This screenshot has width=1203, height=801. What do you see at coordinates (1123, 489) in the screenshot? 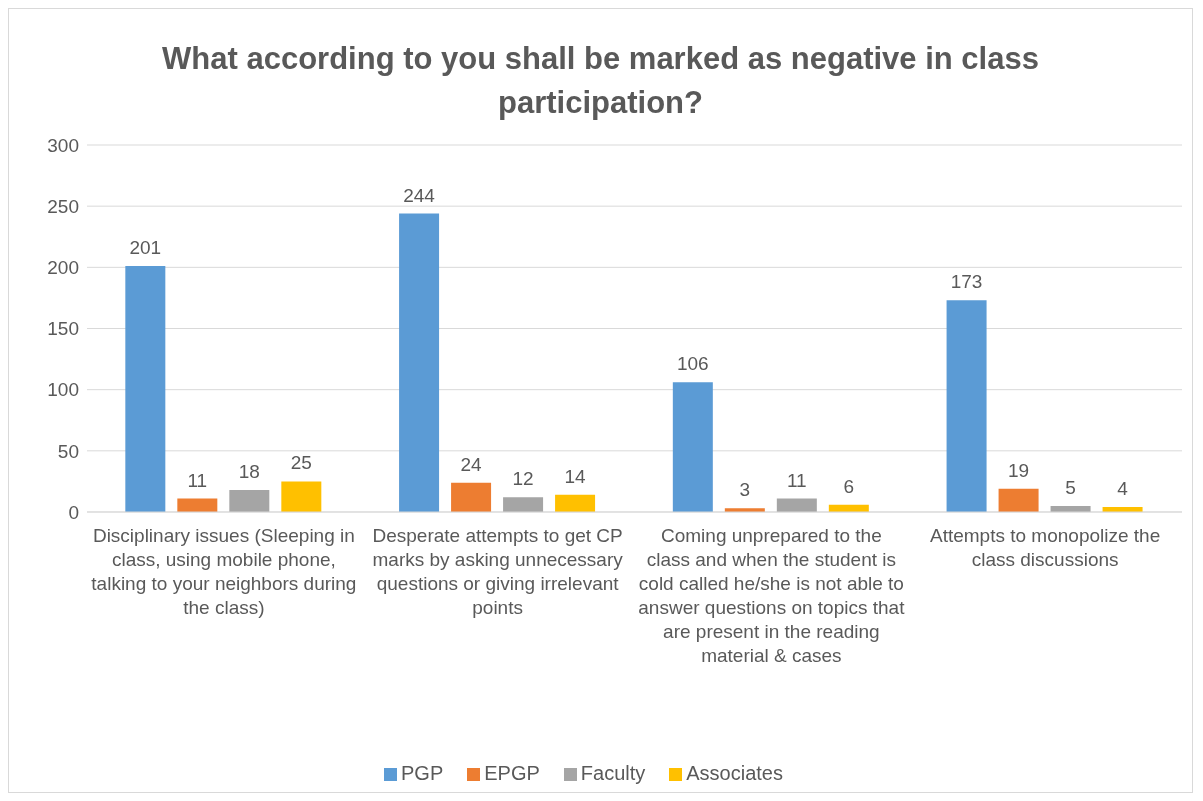
I see `data-label: 4` at bounding box center [1123, 489].